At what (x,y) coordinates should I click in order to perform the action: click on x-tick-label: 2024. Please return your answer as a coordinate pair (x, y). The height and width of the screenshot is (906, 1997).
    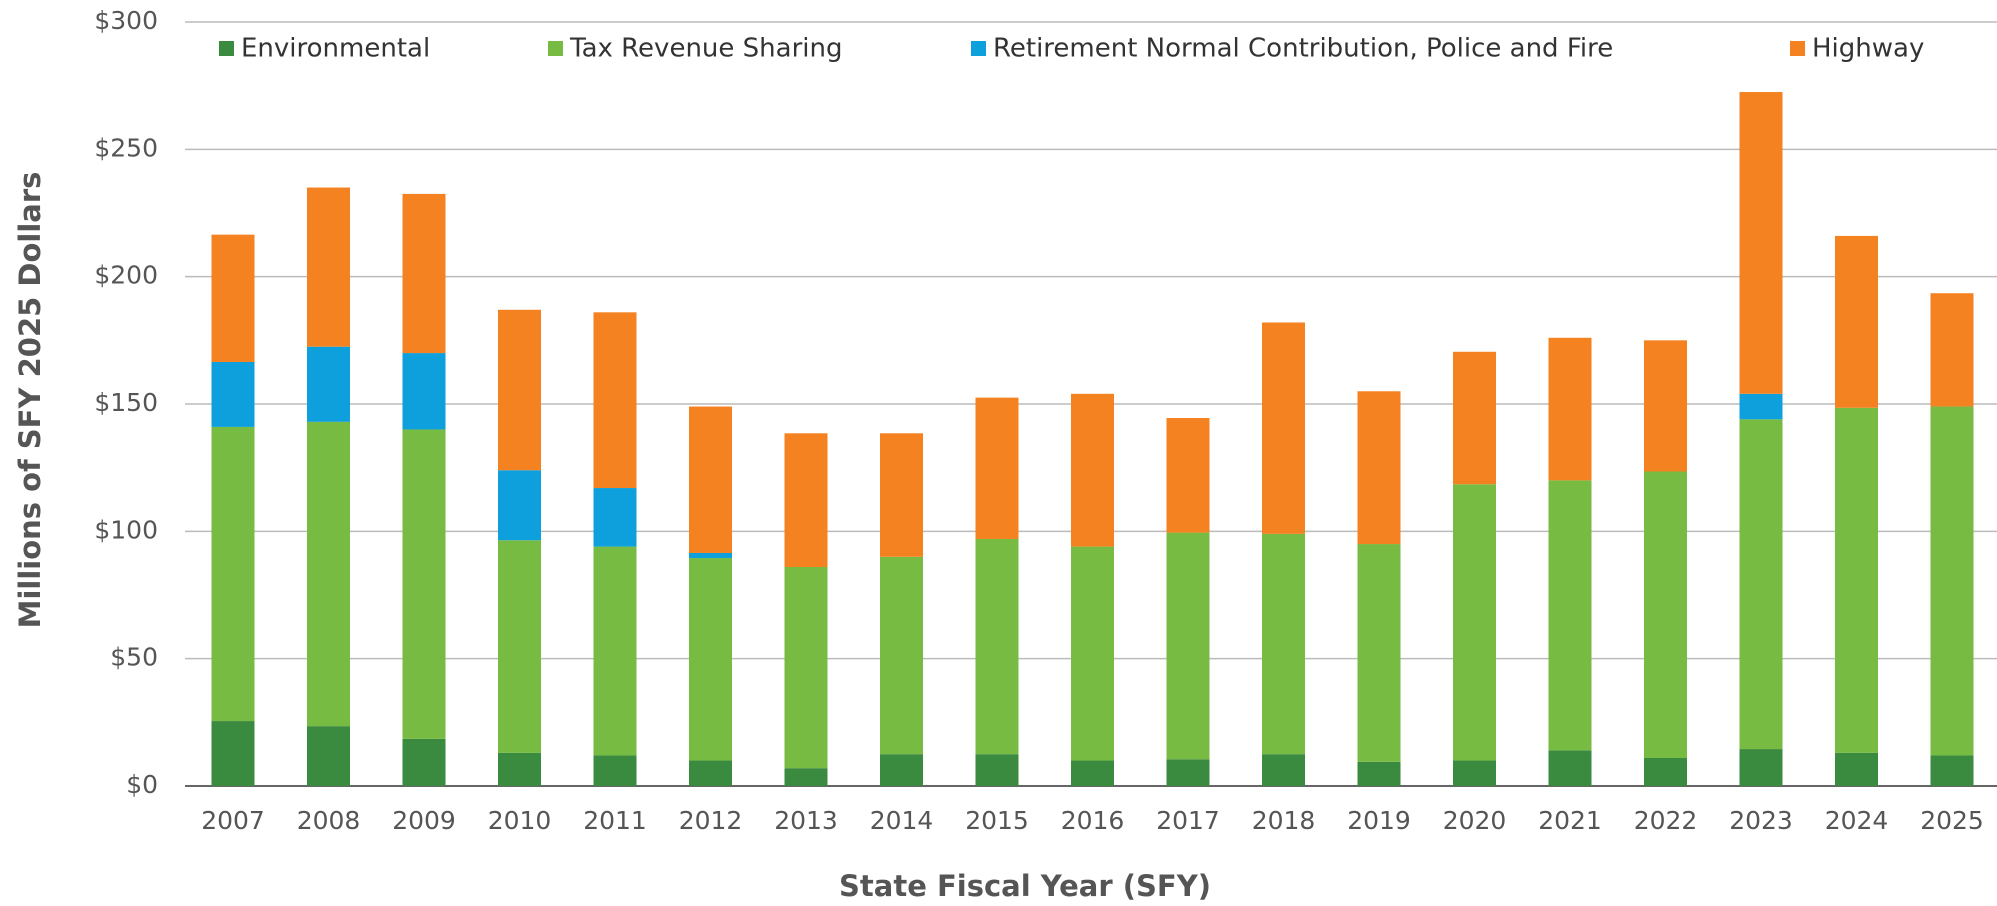
    Looking at the image, I should click on (1857, 820).